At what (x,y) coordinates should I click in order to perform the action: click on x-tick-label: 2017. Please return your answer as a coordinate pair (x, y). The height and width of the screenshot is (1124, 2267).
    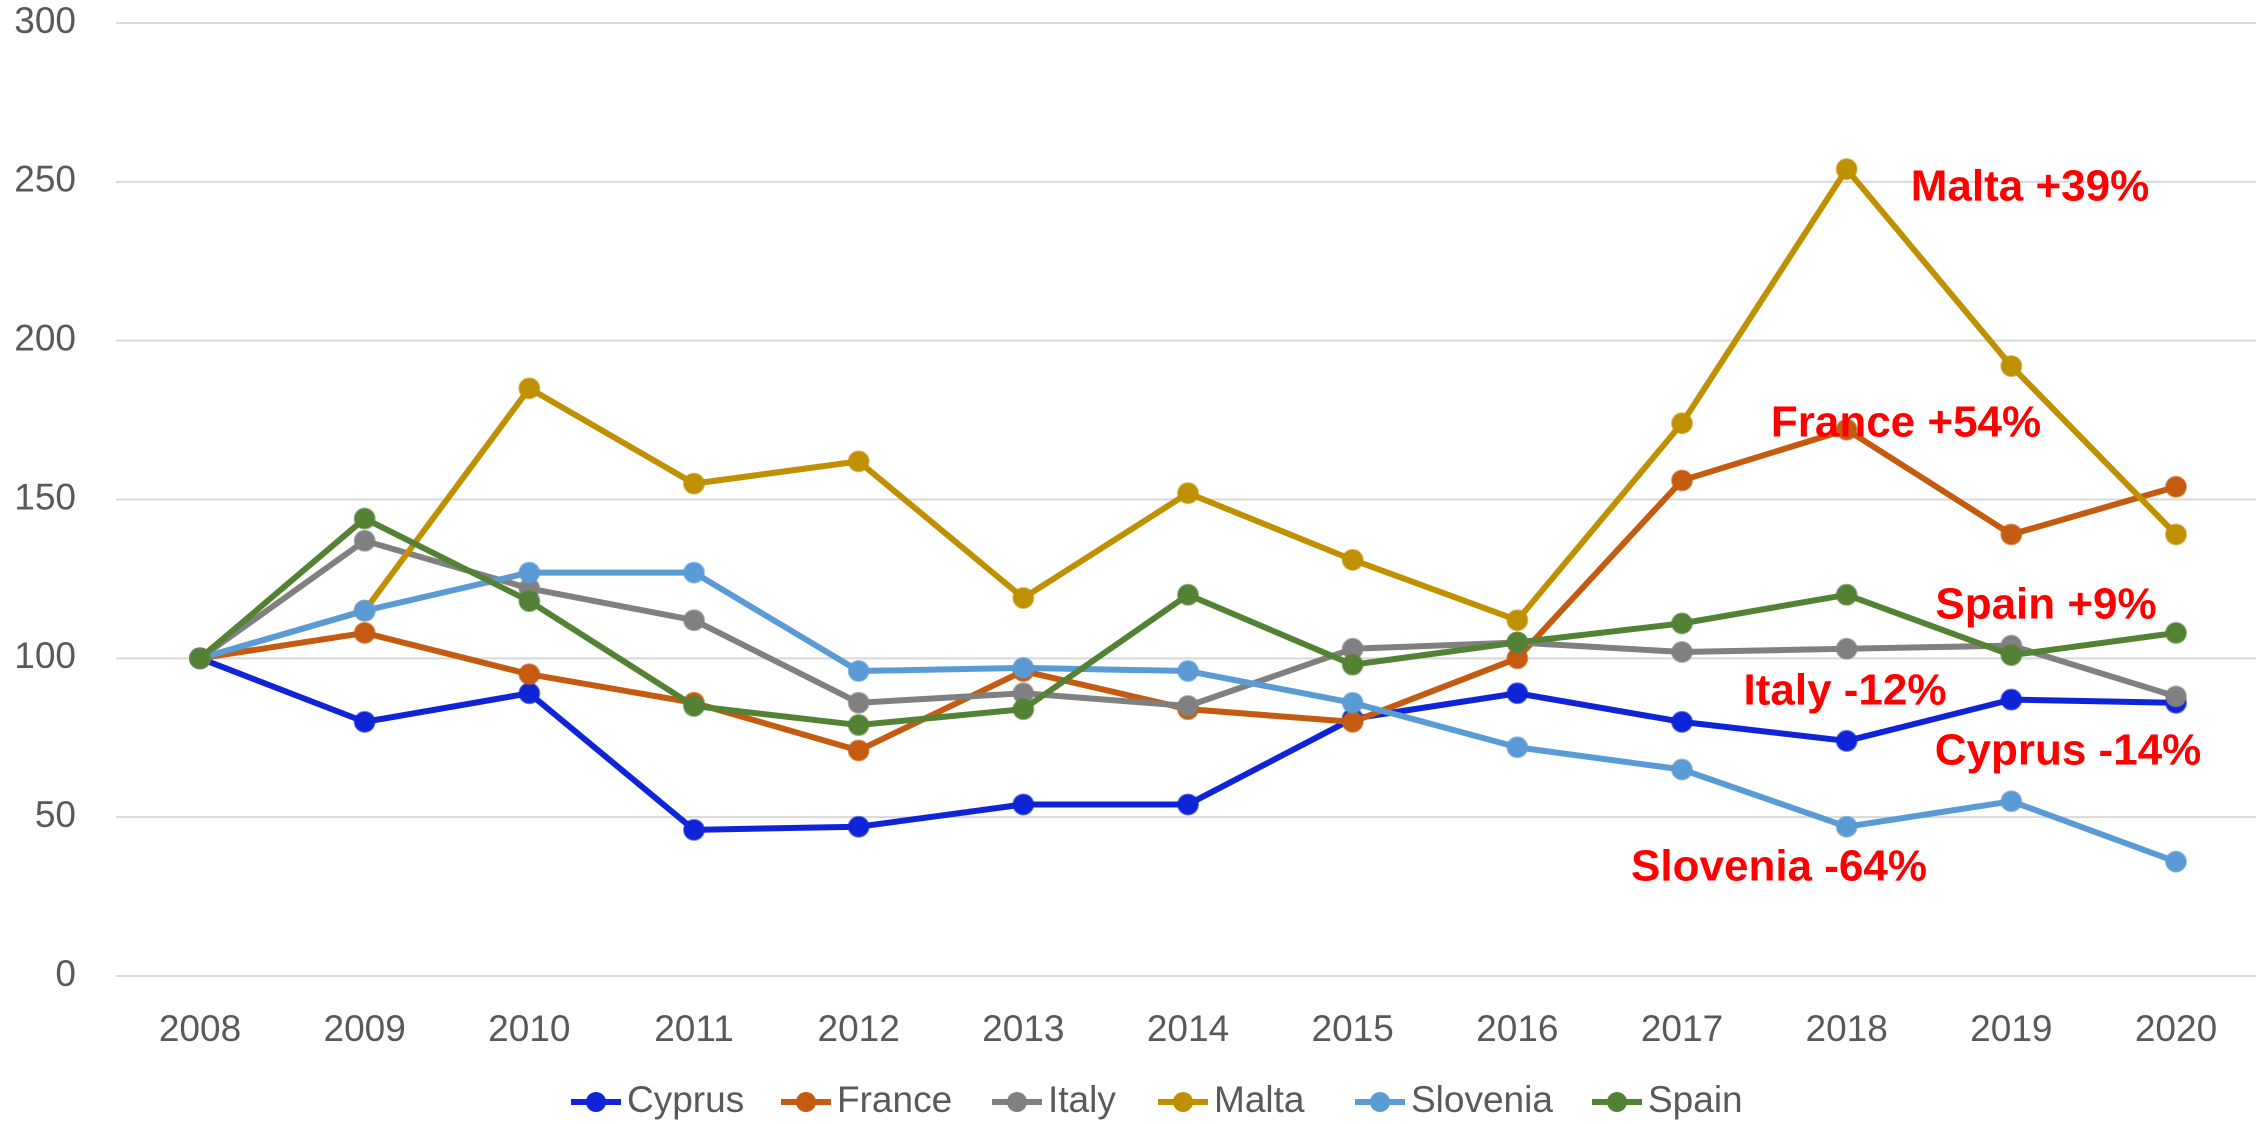
    Looking at the image, I should click on (1682, 1028).